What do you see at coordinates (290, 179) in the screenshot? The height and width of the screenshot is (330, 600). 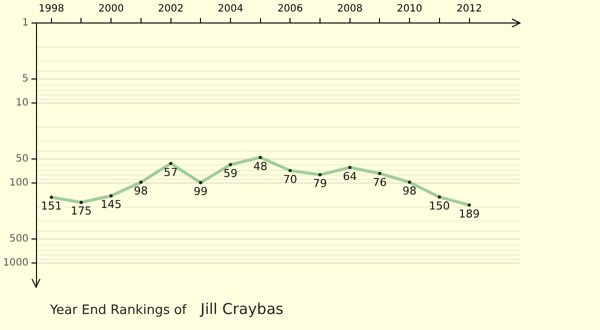 I see `data-label: 70` at bounding box center [290, 179].